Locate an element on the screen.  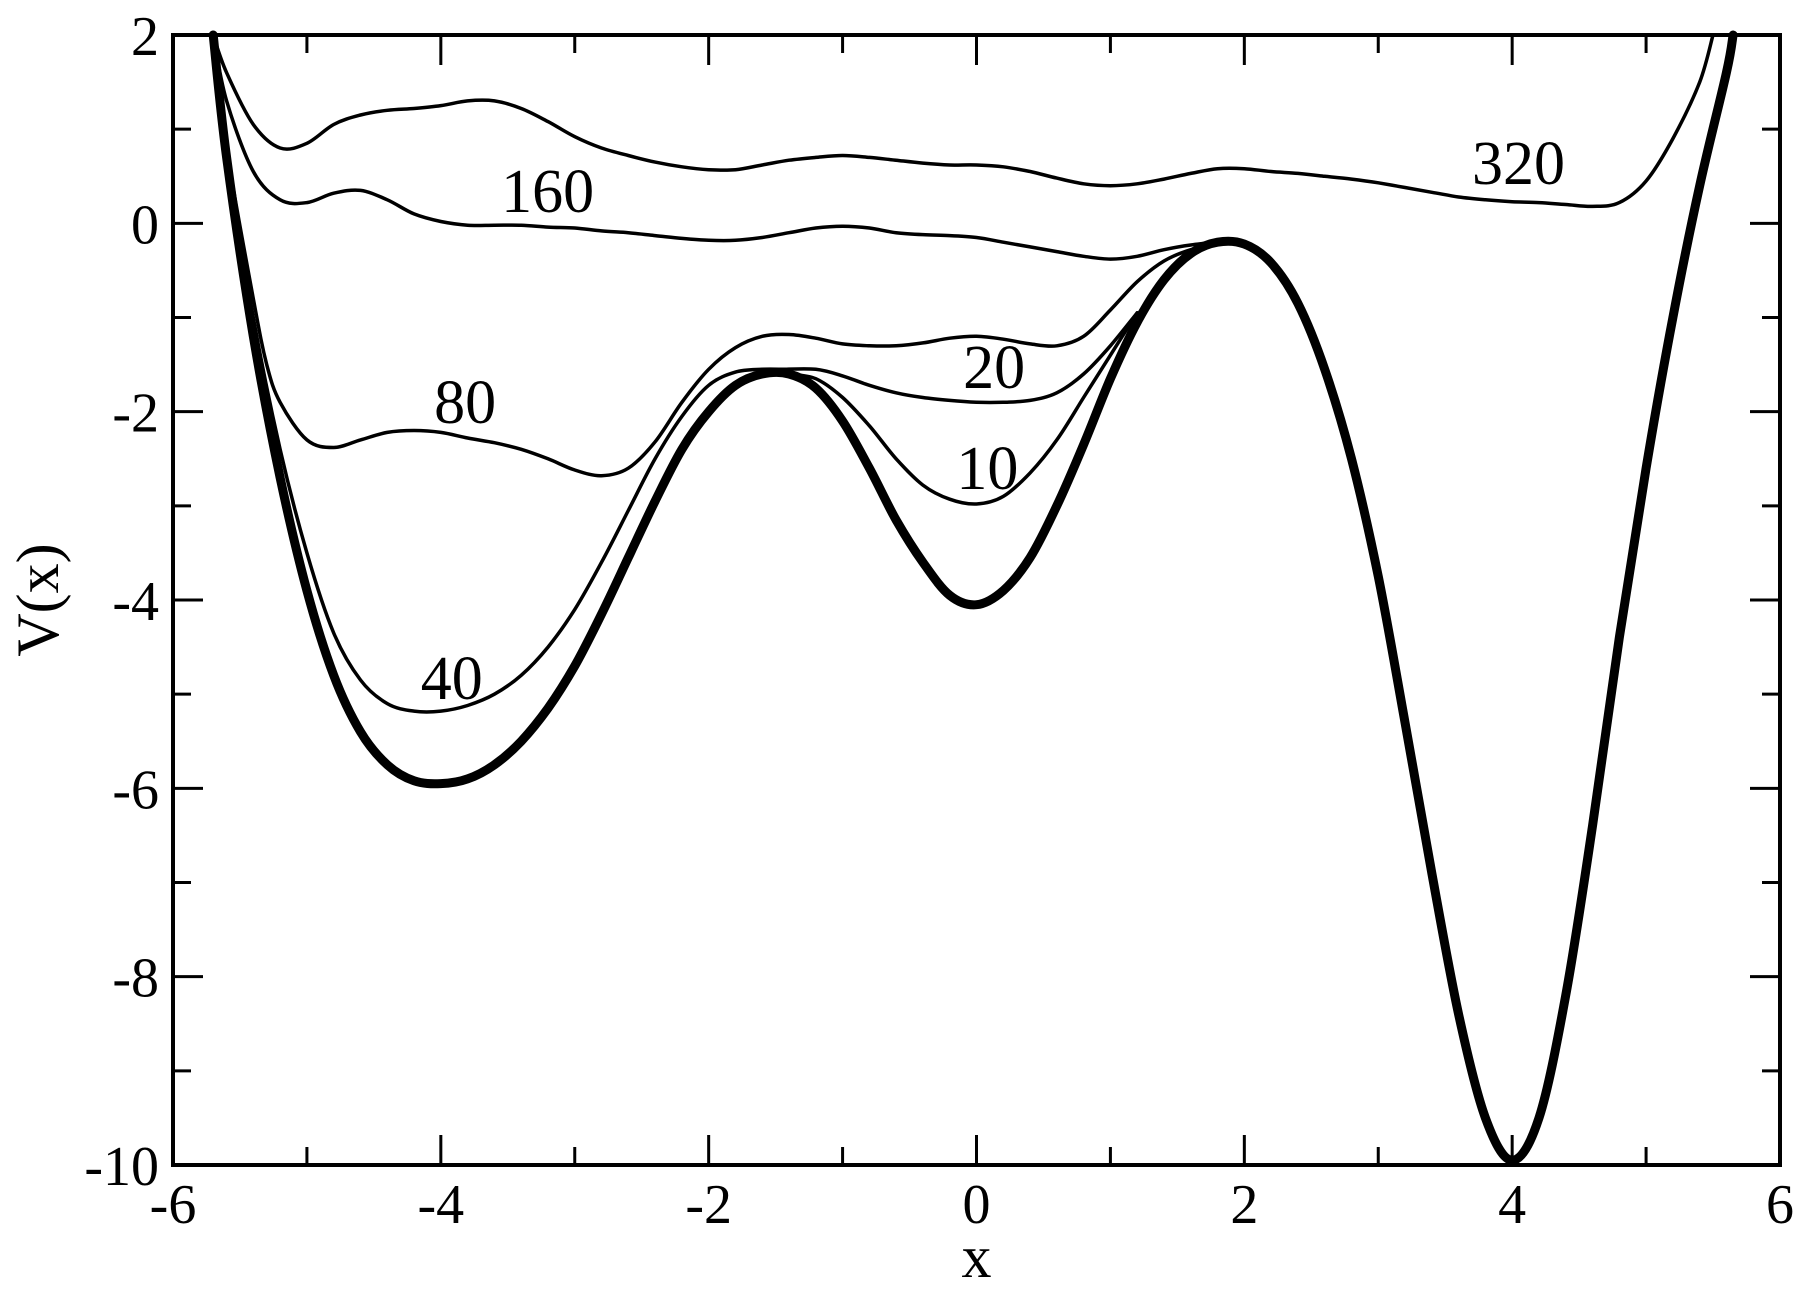
y-tick-label: -10 is located at coordinates (121, 1167).